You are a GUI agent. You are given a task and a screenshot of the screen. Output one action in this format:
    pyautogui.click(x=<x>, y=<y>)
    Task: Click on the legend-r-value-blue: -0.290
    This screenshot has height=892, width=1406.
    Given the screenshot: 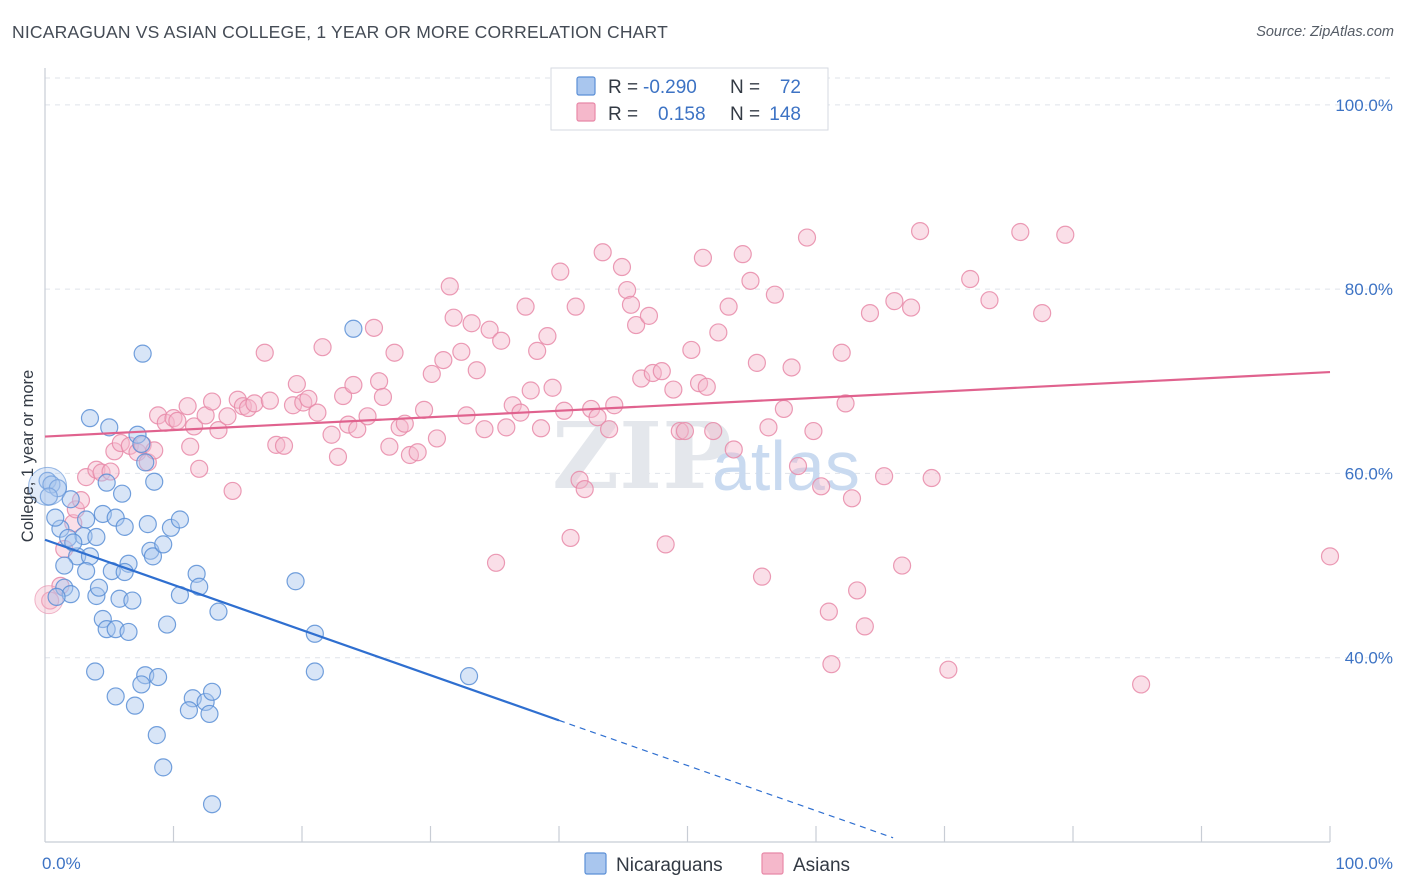 What is the action you would take?
    pyautogui.click(x=670, y=87)
    